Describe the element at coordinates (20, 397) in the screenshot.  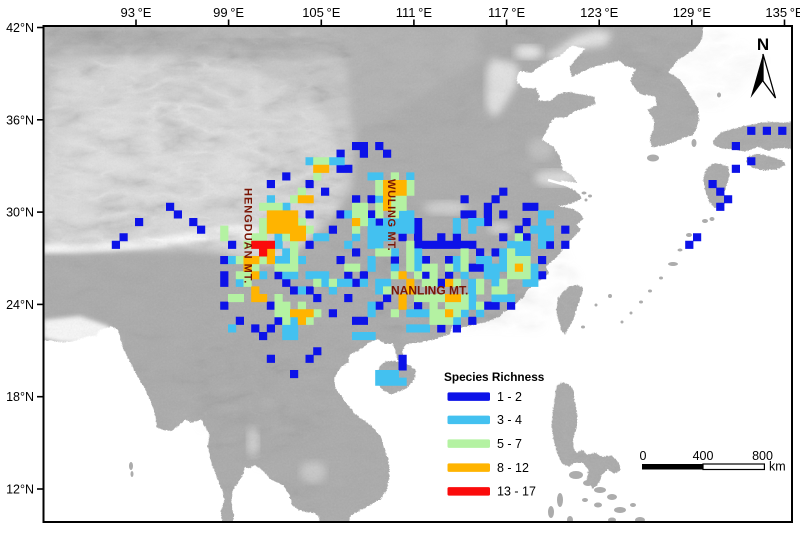
I see `svg-text: 18°N` at that location.